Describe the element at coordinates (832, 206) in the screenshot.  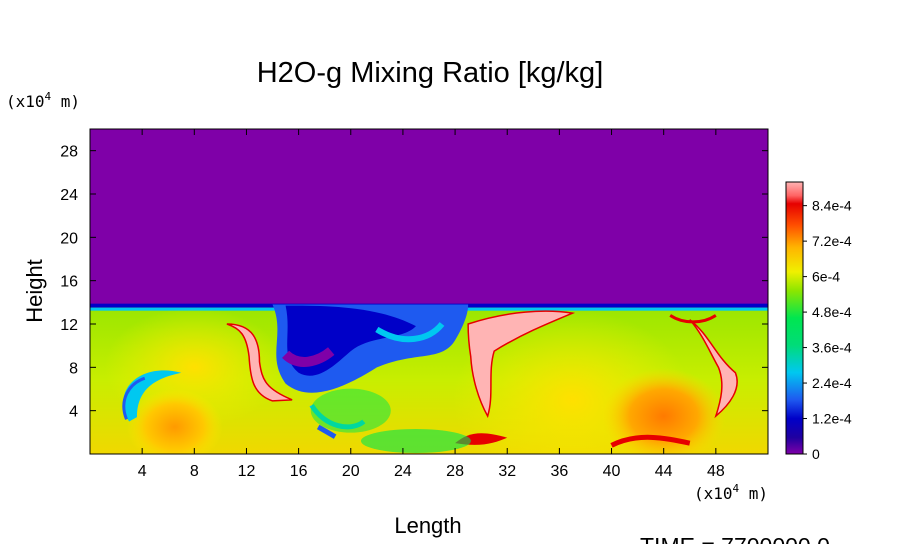
I see `colorbar-tick-label: 8.4e-4` at that location.